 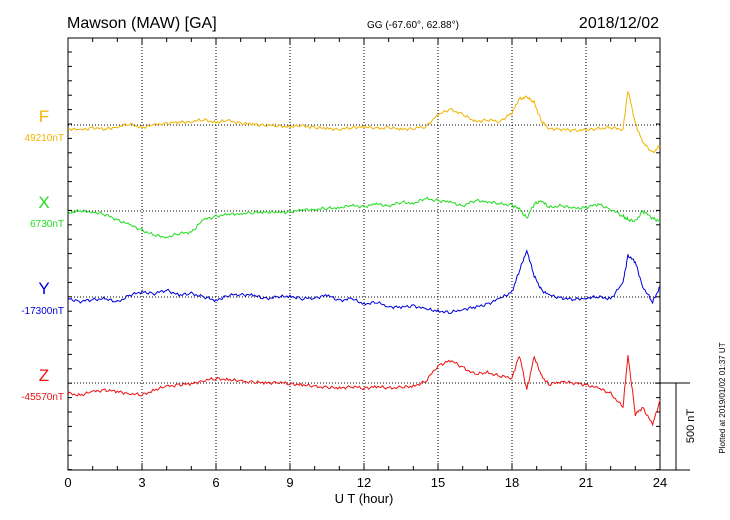 I want to click on scale-label: 500 nT, so click(x=691, y=426).